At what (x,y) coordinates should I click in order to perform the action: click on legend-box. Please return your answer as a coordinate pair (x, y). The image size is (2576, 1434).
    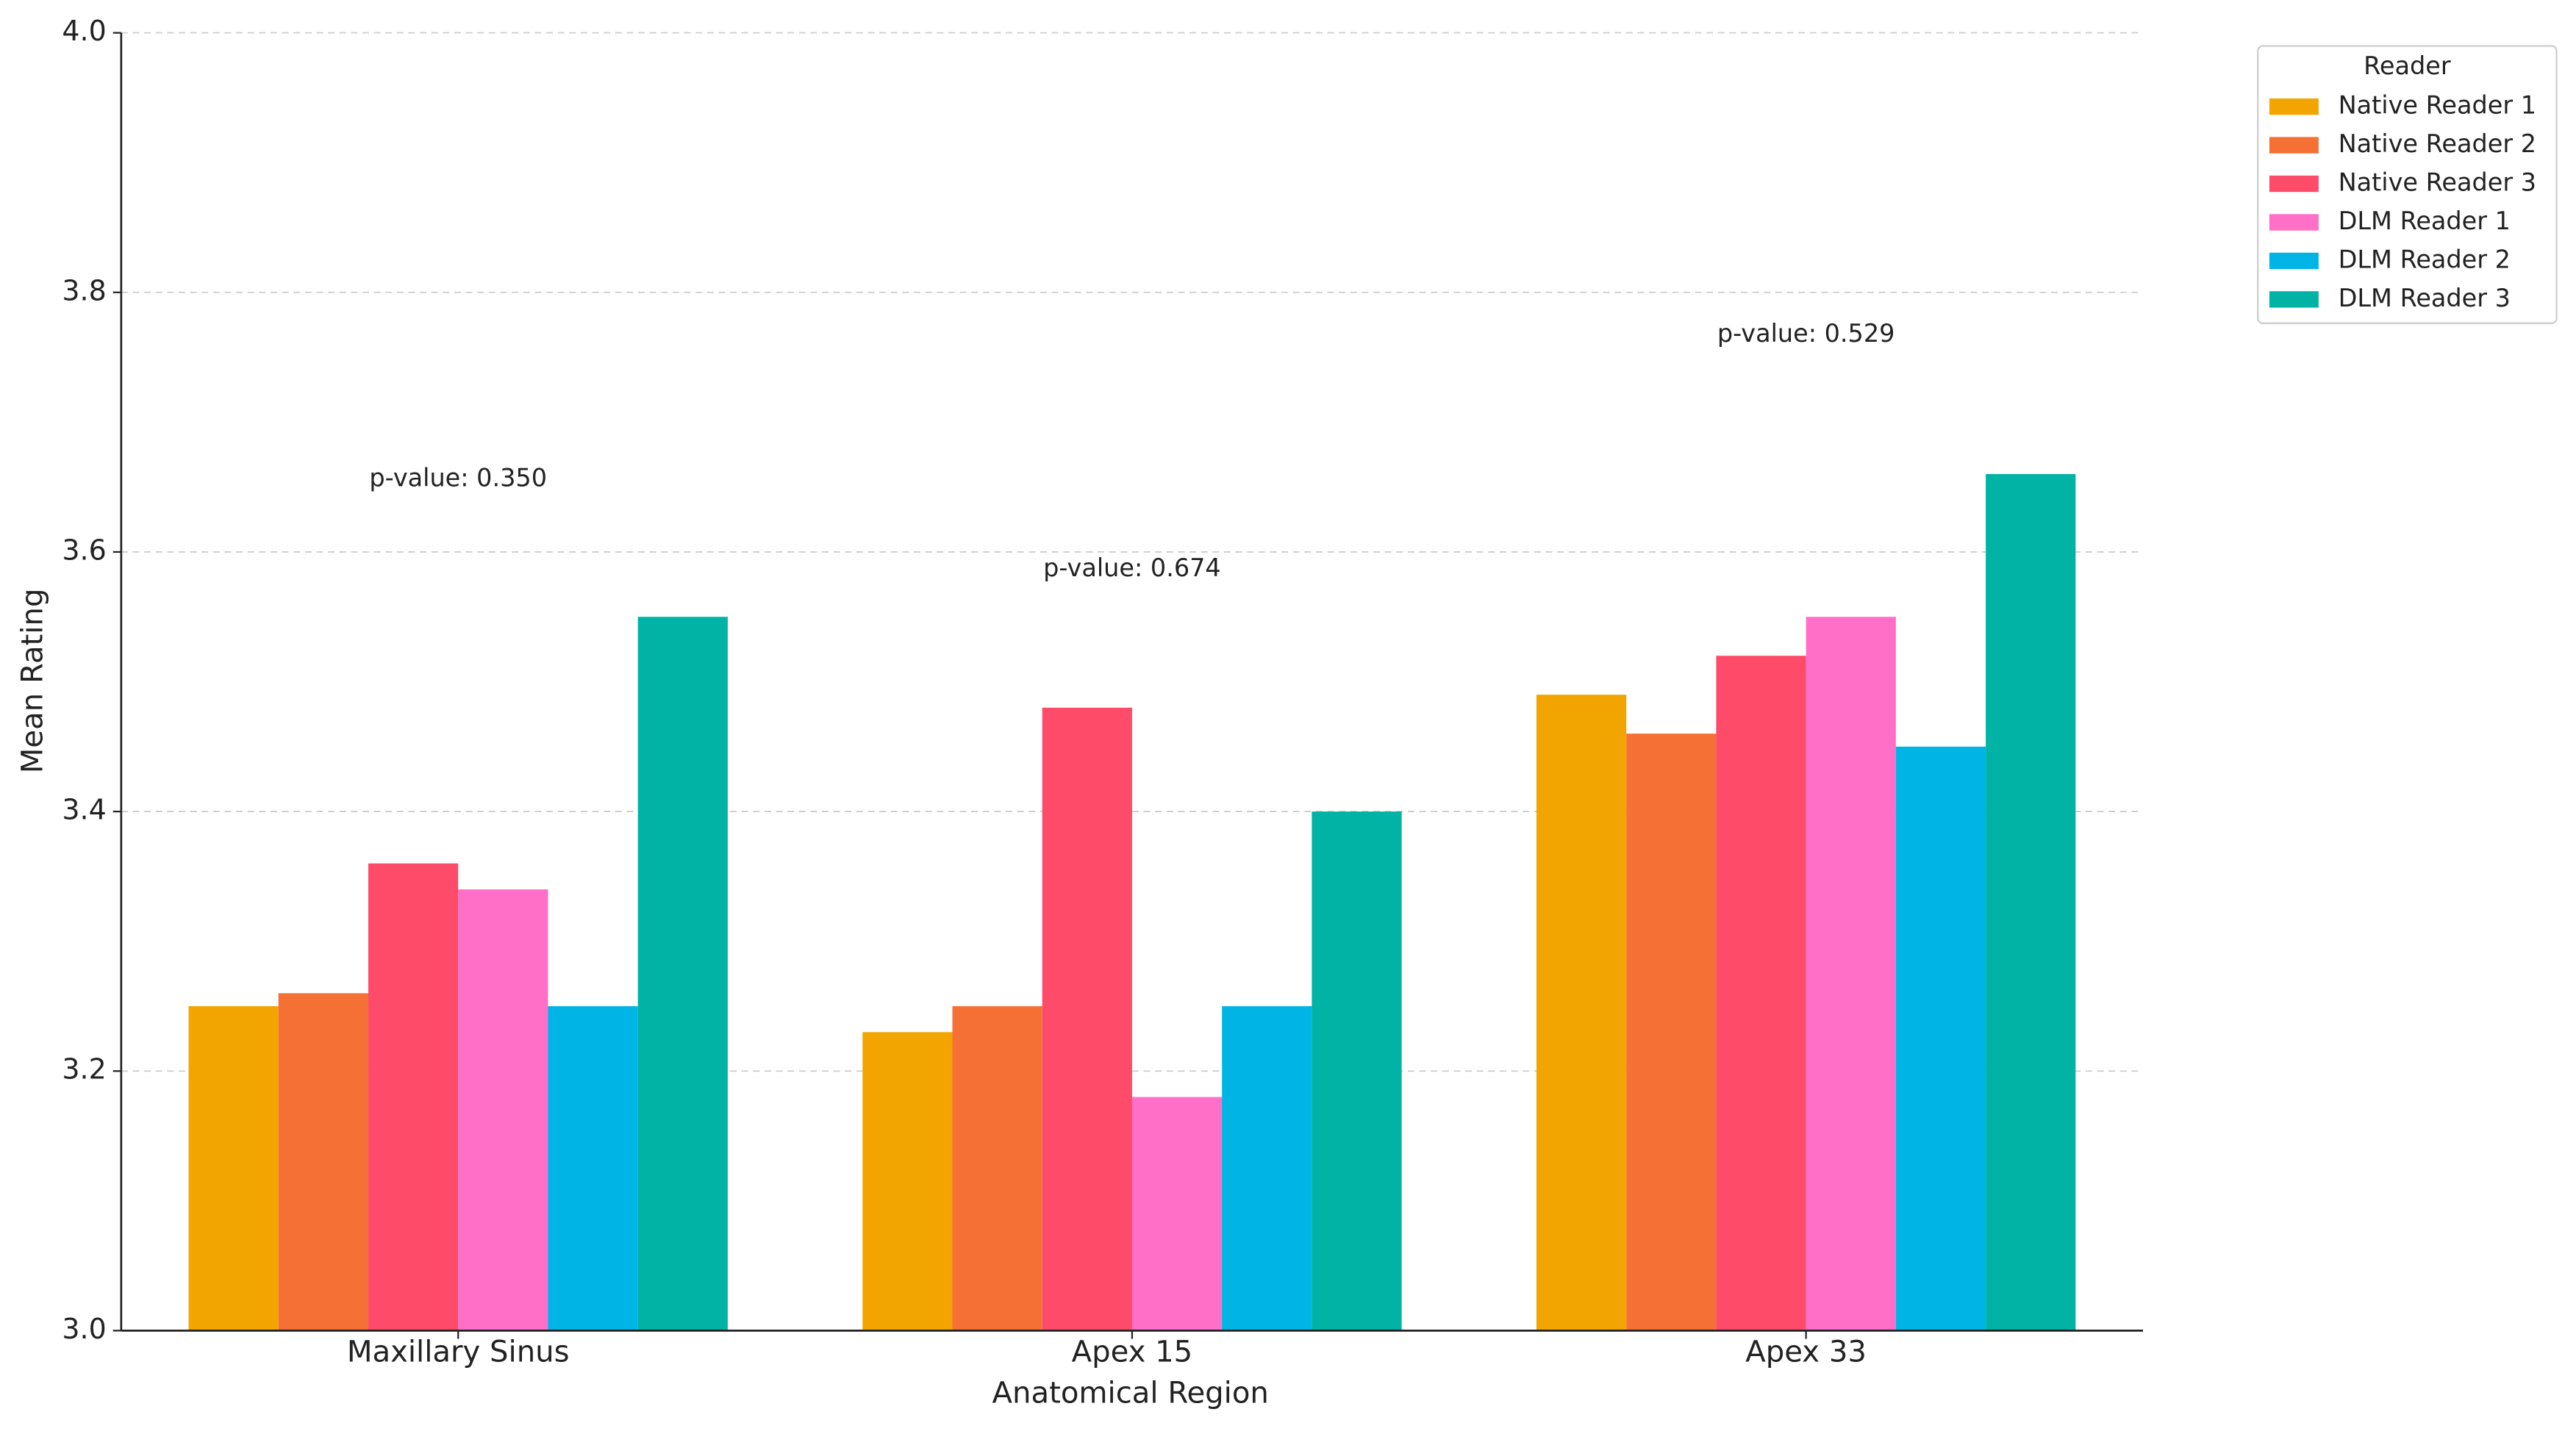
    Looking at the image, I should click on (2407, 184).